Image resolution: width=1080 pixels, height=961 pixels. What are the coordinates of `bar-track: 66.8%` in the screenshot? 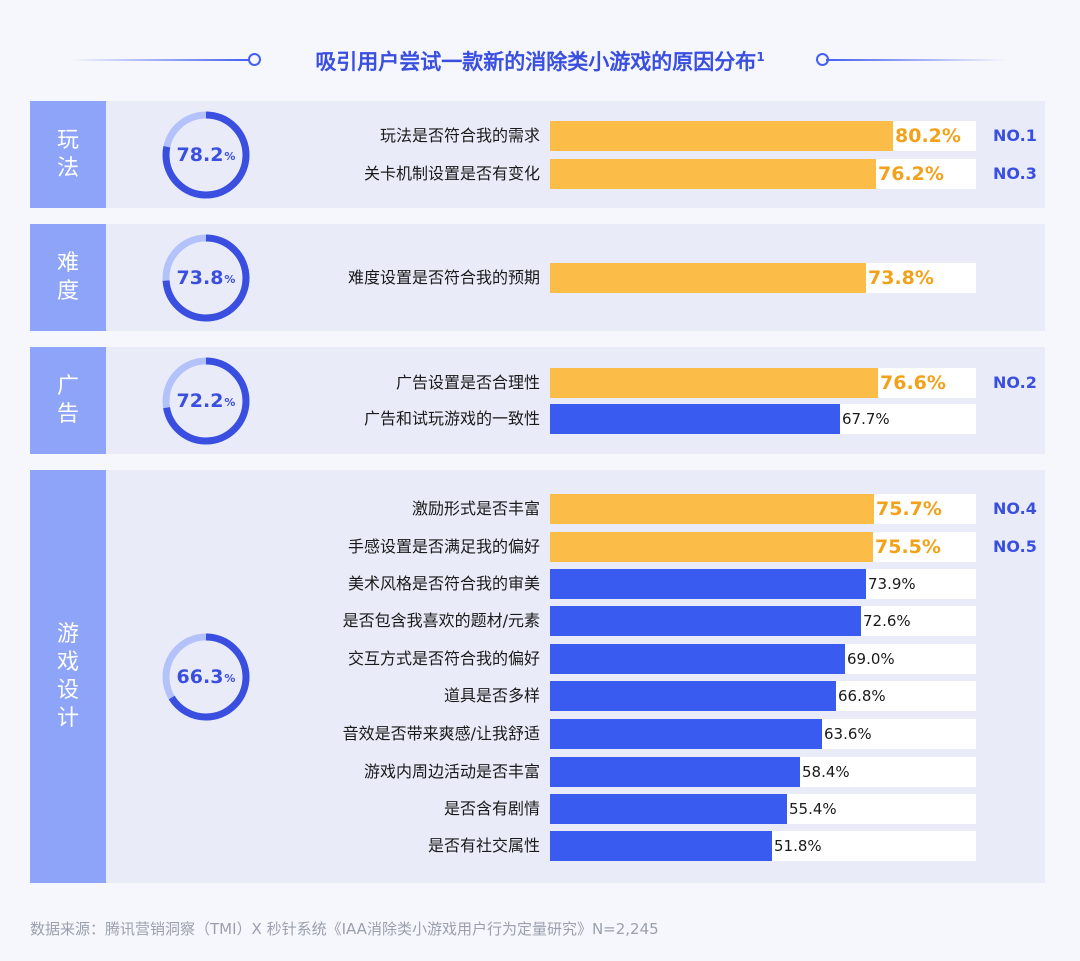 It's located at (763, 696).